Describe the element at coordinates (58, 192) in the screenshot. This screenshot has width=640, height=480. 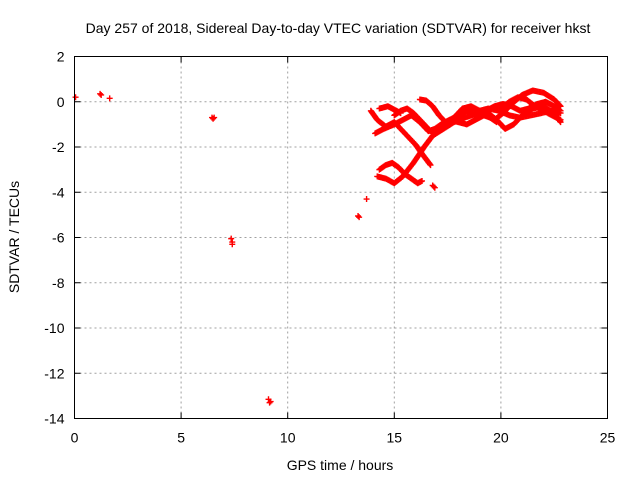
I see `y-tick-label: -4` at that location.